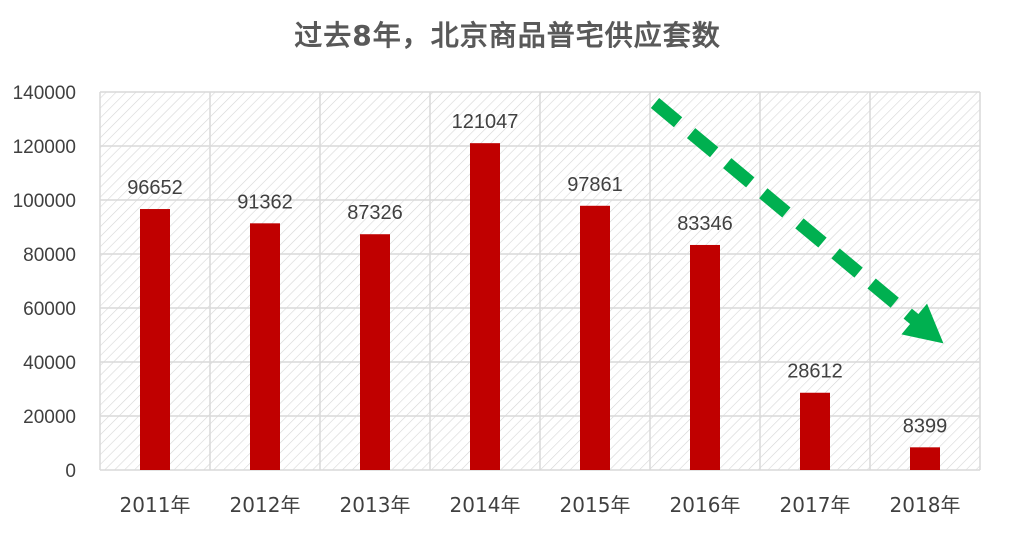 This screenshot has height=538, width=1015. I want to click on y-tick-label: 80000, so click(49, 255).